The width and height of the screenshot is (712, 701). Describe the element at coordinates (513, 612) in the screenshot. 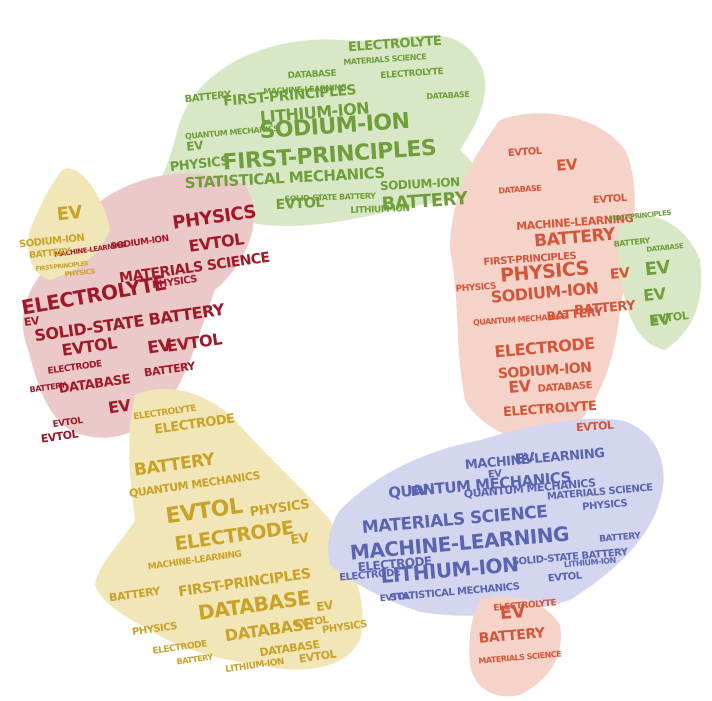

I see `word-bottom-right-sleeve-0: EV` at that location.